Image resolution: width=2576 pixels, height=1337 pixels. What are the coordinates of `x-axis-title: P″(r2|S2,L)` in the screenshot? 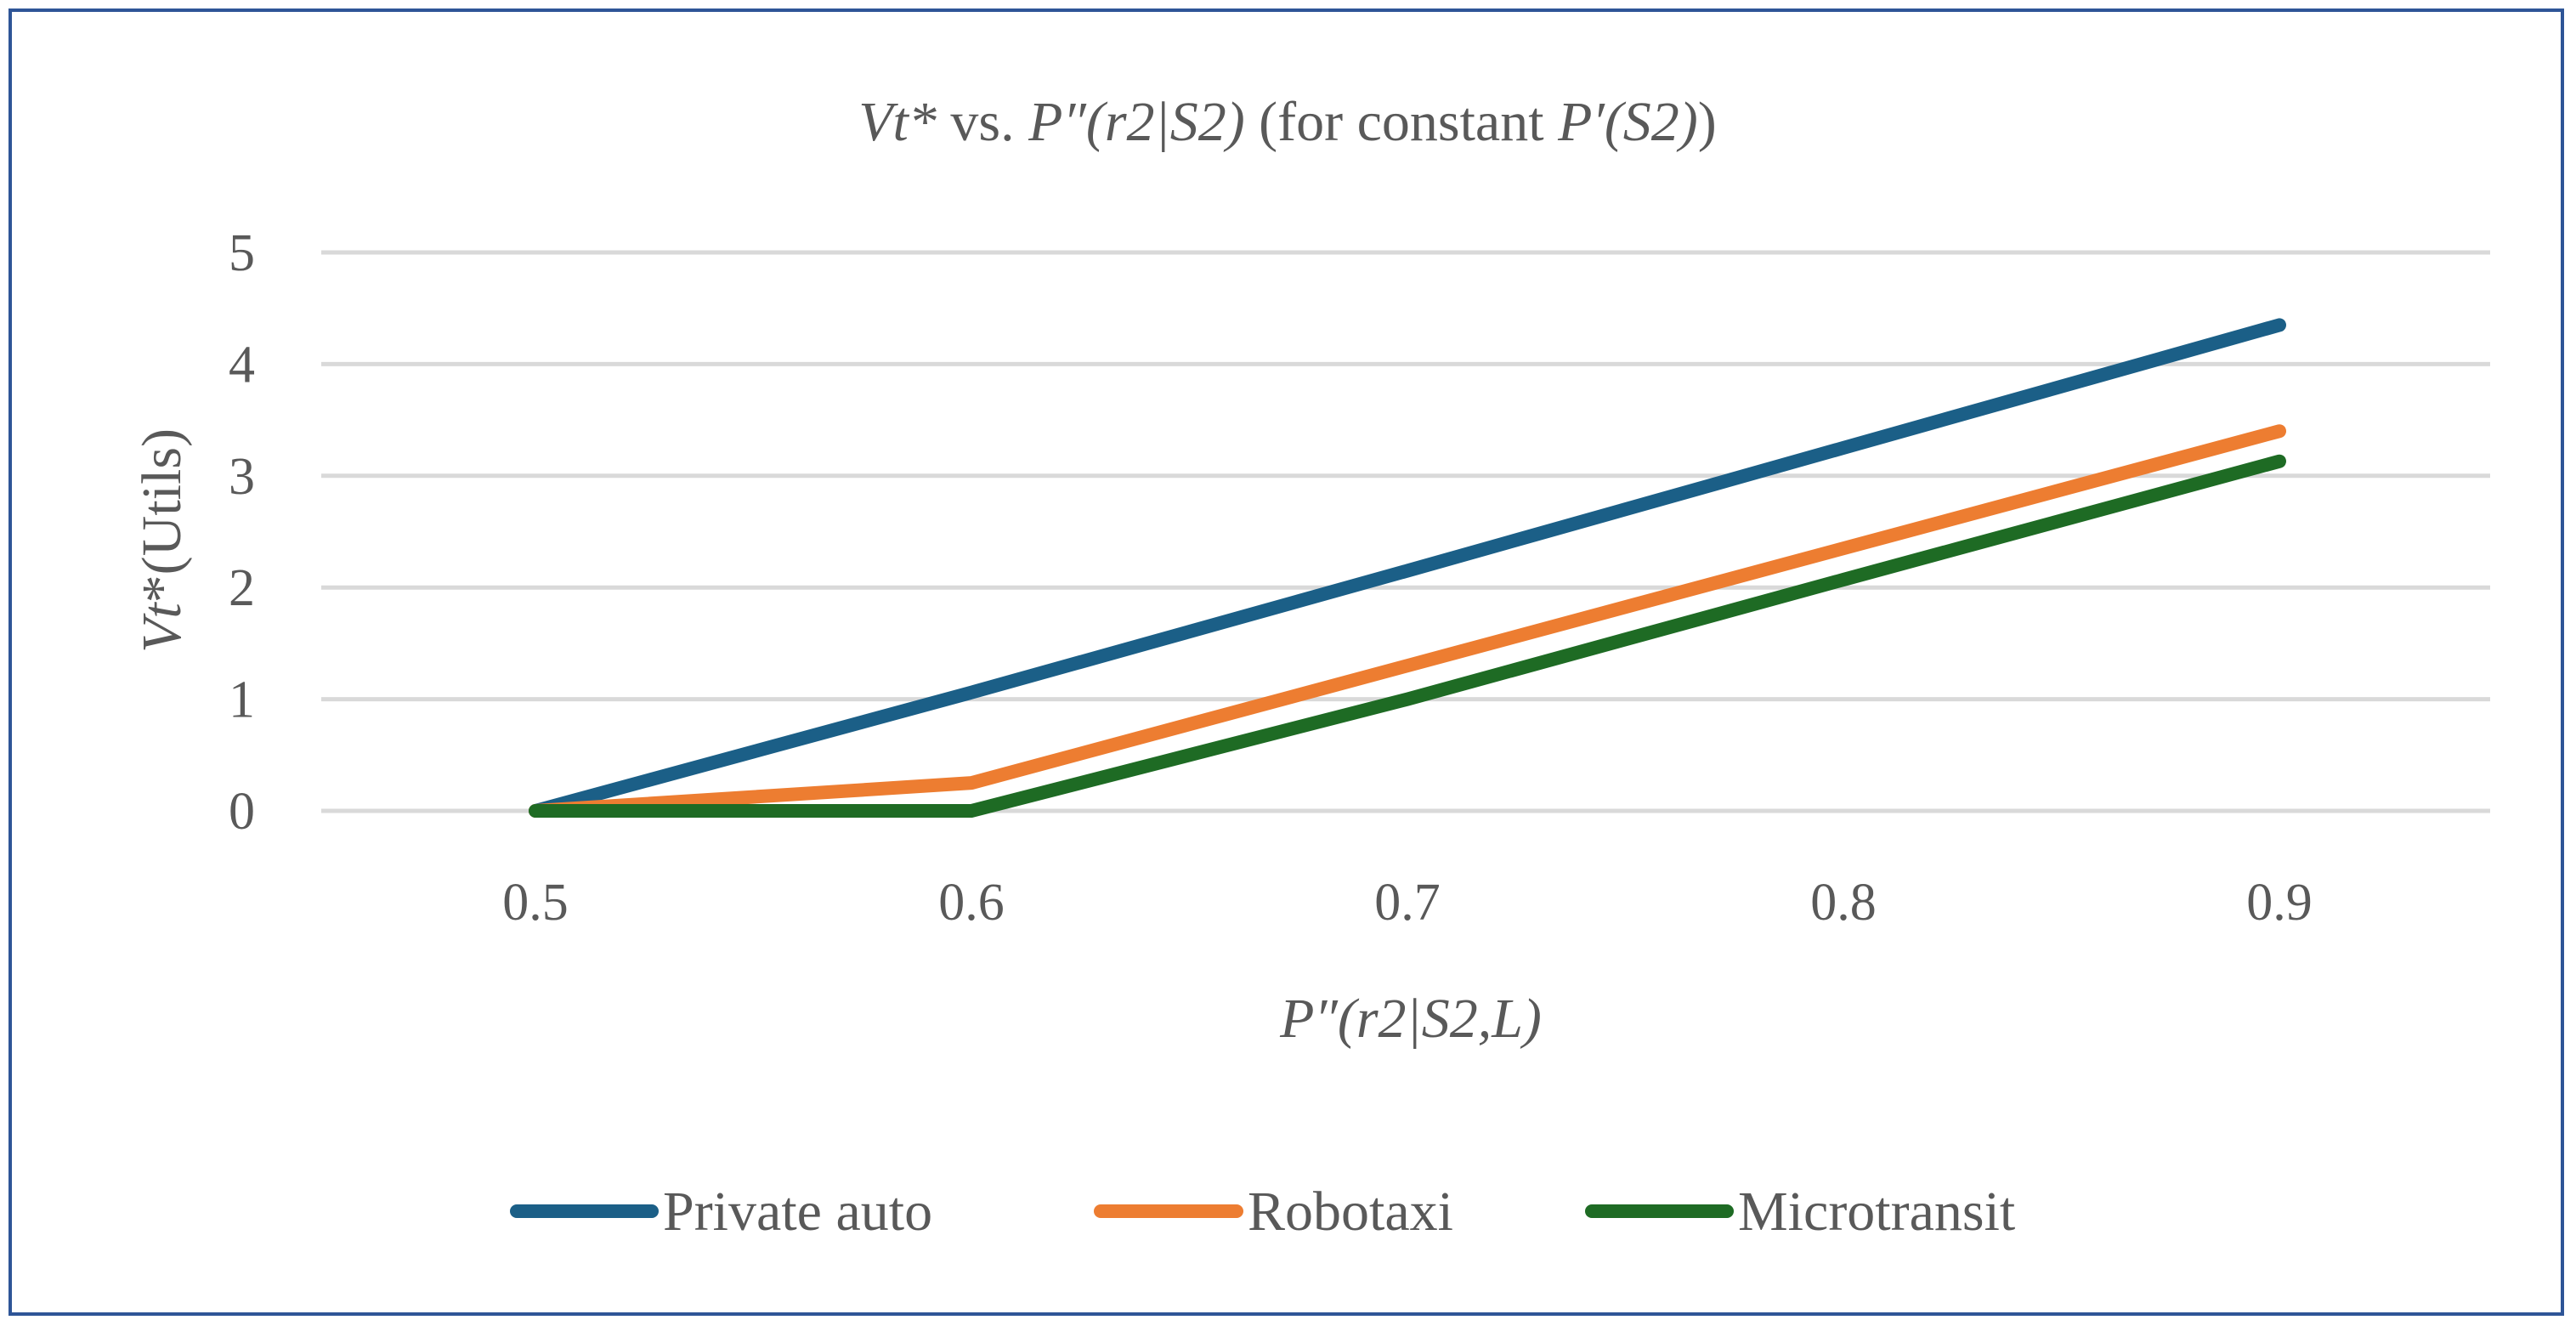 It's located at (1410, 1019).